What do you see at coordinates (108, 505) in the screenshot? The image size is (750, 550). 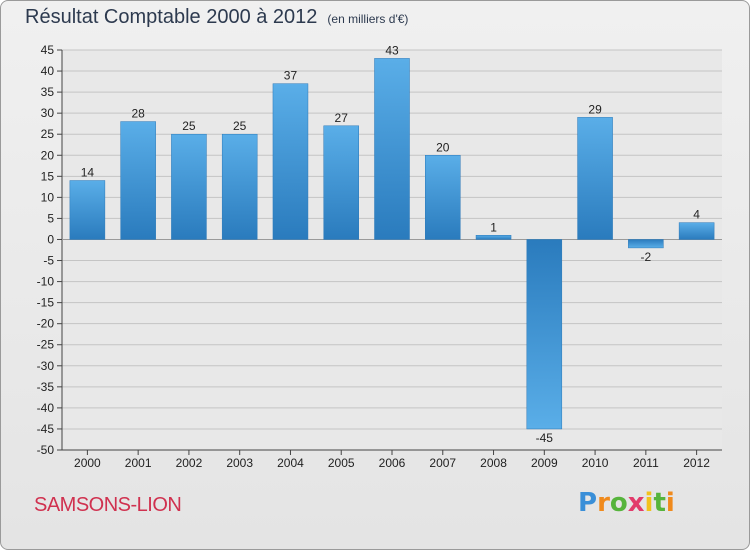 I see `place-name: SAMSONS-LION` at bounding box center [108, 505].